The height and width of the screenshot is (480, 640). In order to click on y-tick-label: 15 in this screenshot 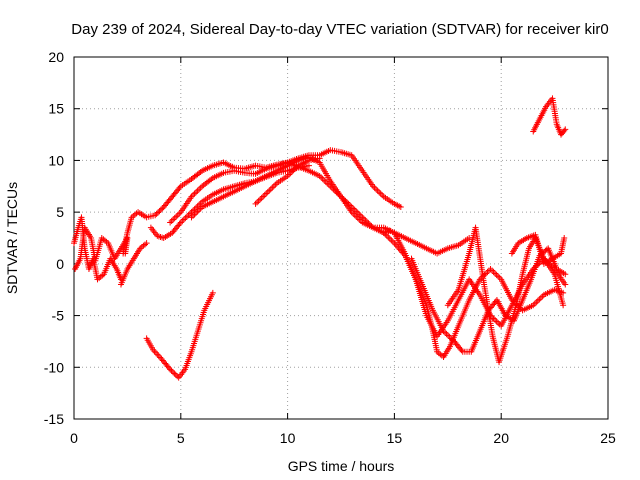, I will do `click(56, 109)`.